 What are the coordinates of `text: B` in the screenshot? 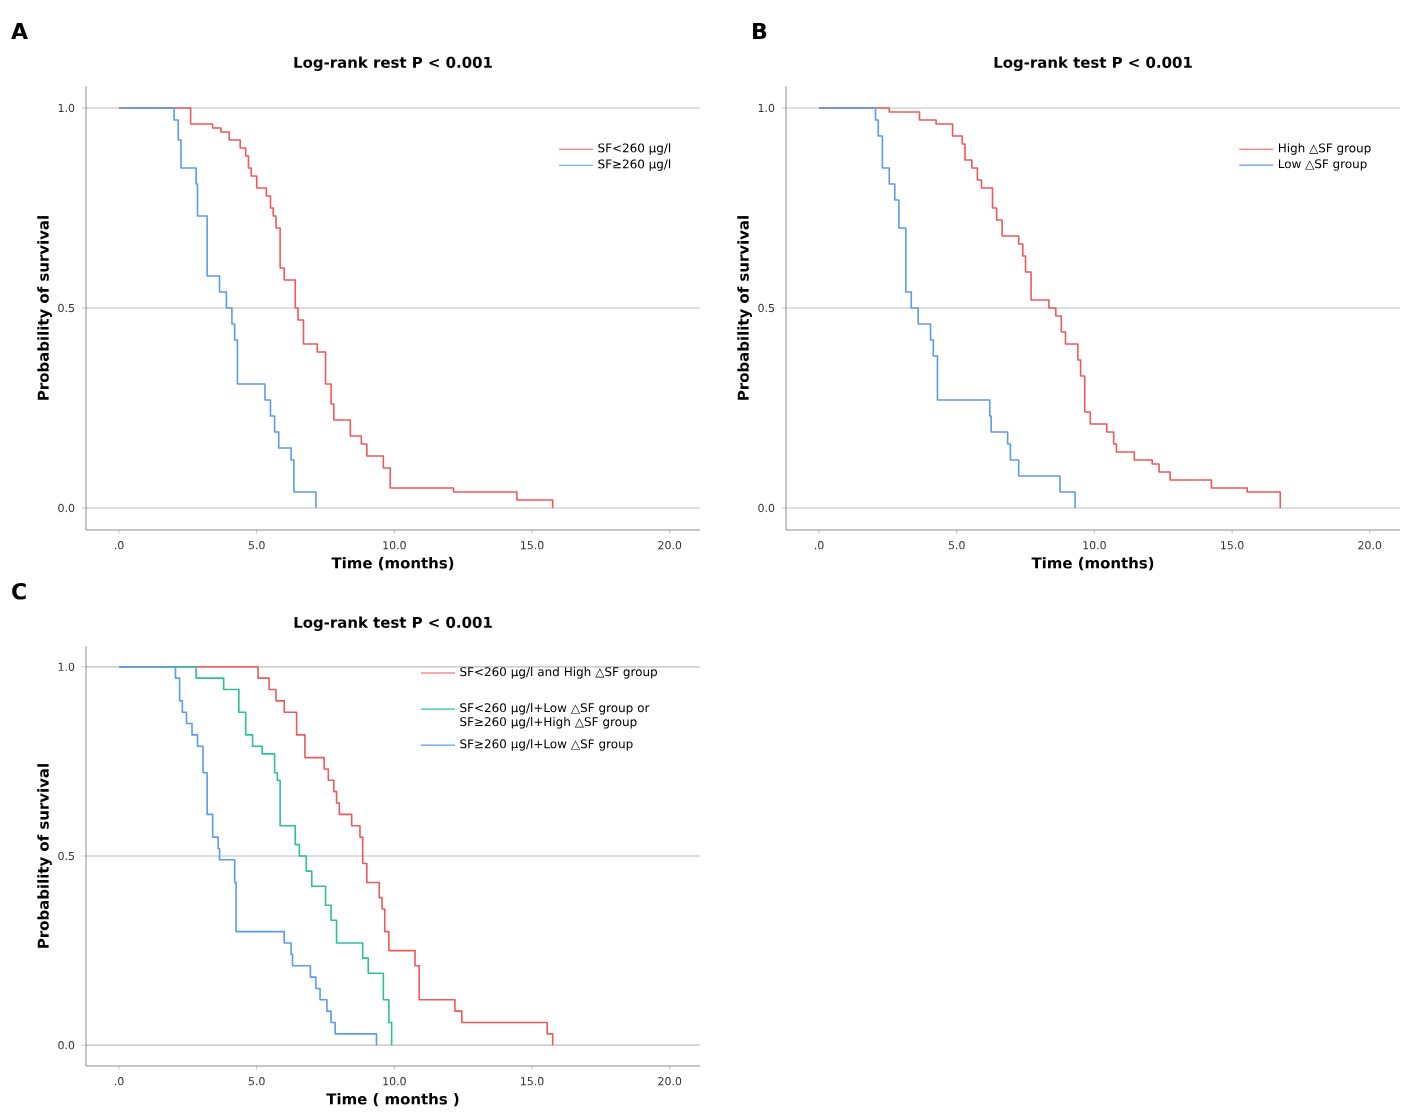 It's located at (760, 31).